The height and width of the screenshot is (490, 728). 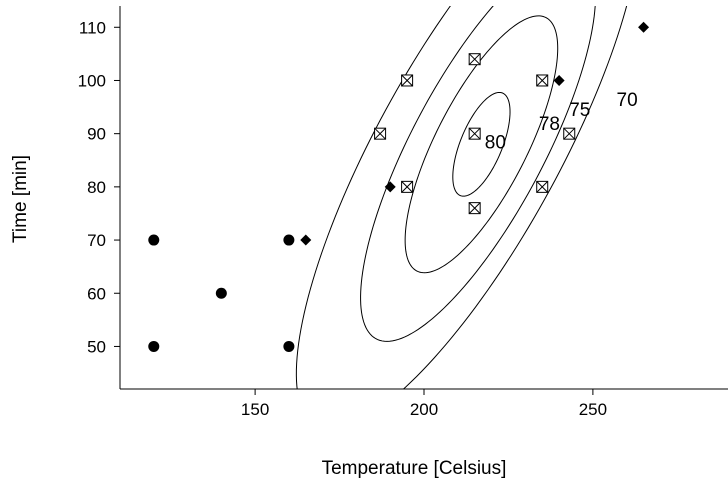 I want to click on contour-label-78: 78, so click(x=549, y=124).